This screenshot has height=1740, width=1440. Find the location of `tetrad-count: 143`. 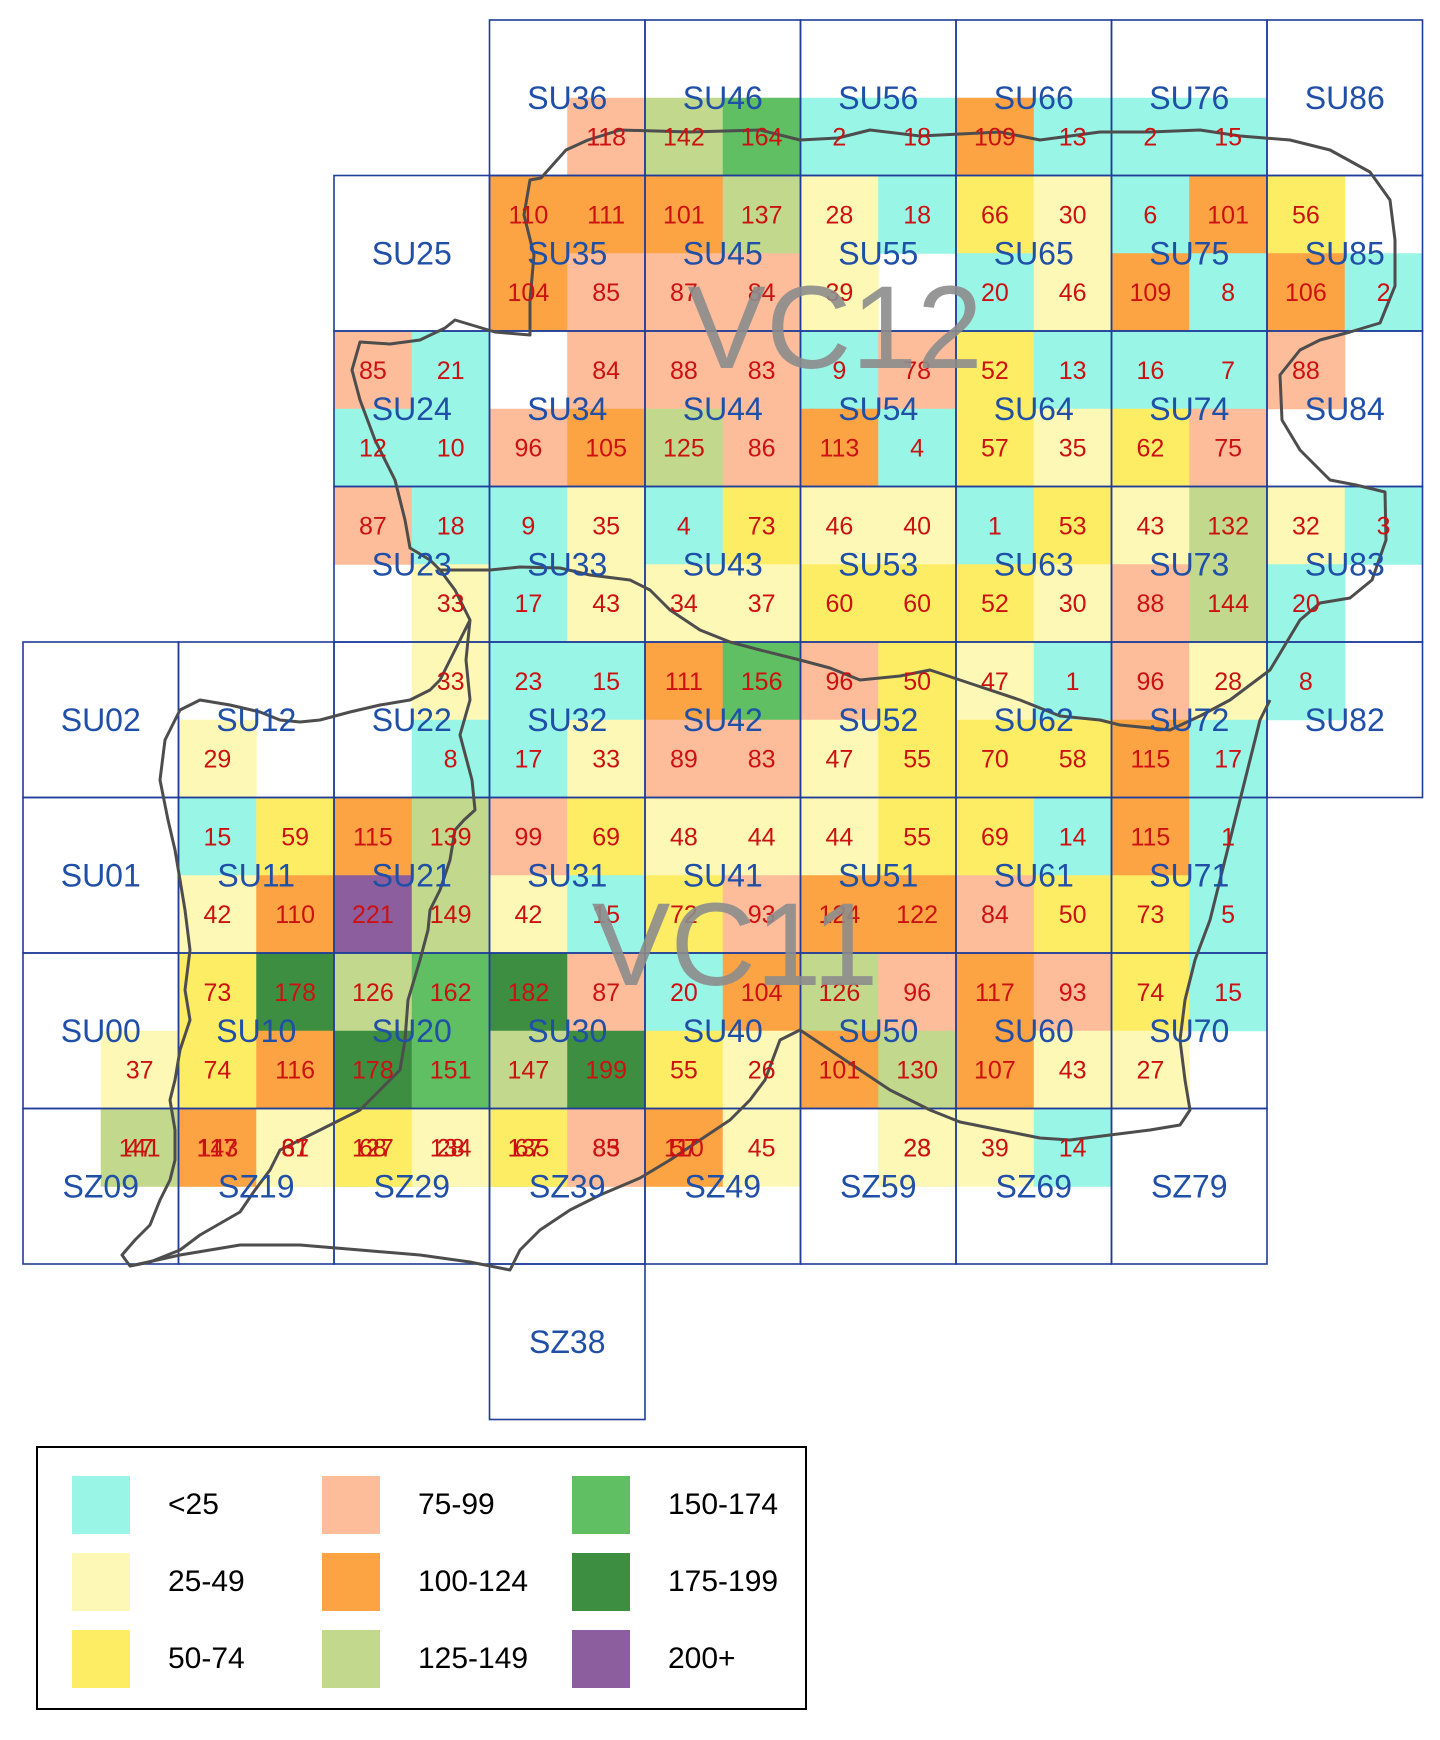

tetrad-count: 143 is located at coordinates (218, 1148).